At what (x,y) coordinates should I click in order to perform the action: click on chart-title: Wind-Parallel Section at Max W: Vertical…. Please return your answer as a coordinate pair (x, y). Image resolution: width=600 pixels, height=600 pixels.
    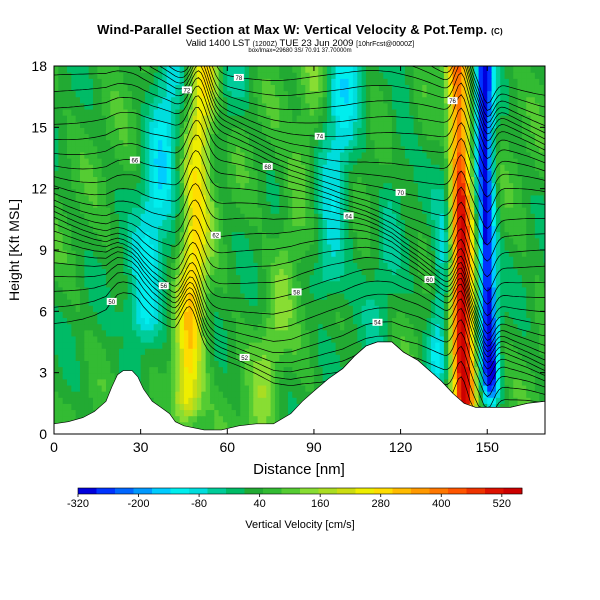
    Looking at the image, I should click on (300, 29).